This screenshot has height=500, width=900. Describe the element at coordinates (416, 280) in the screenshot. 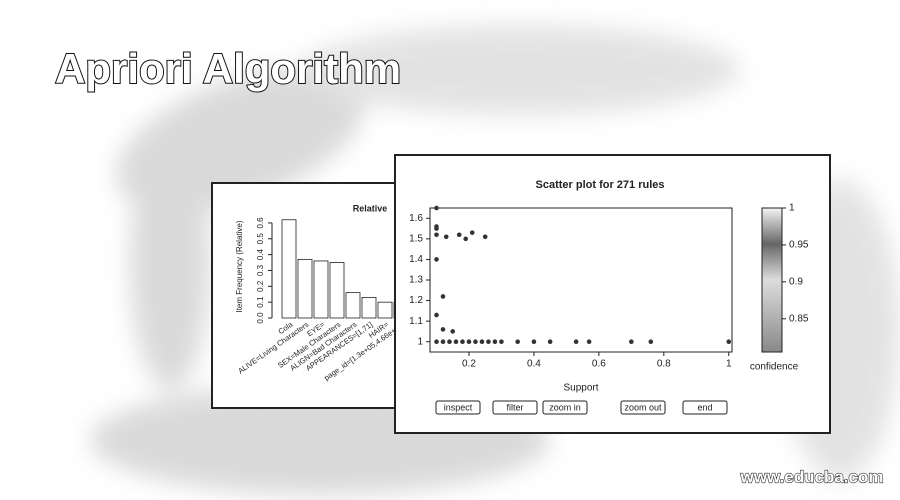

I see `y-tick-label: 1.3` at that location.